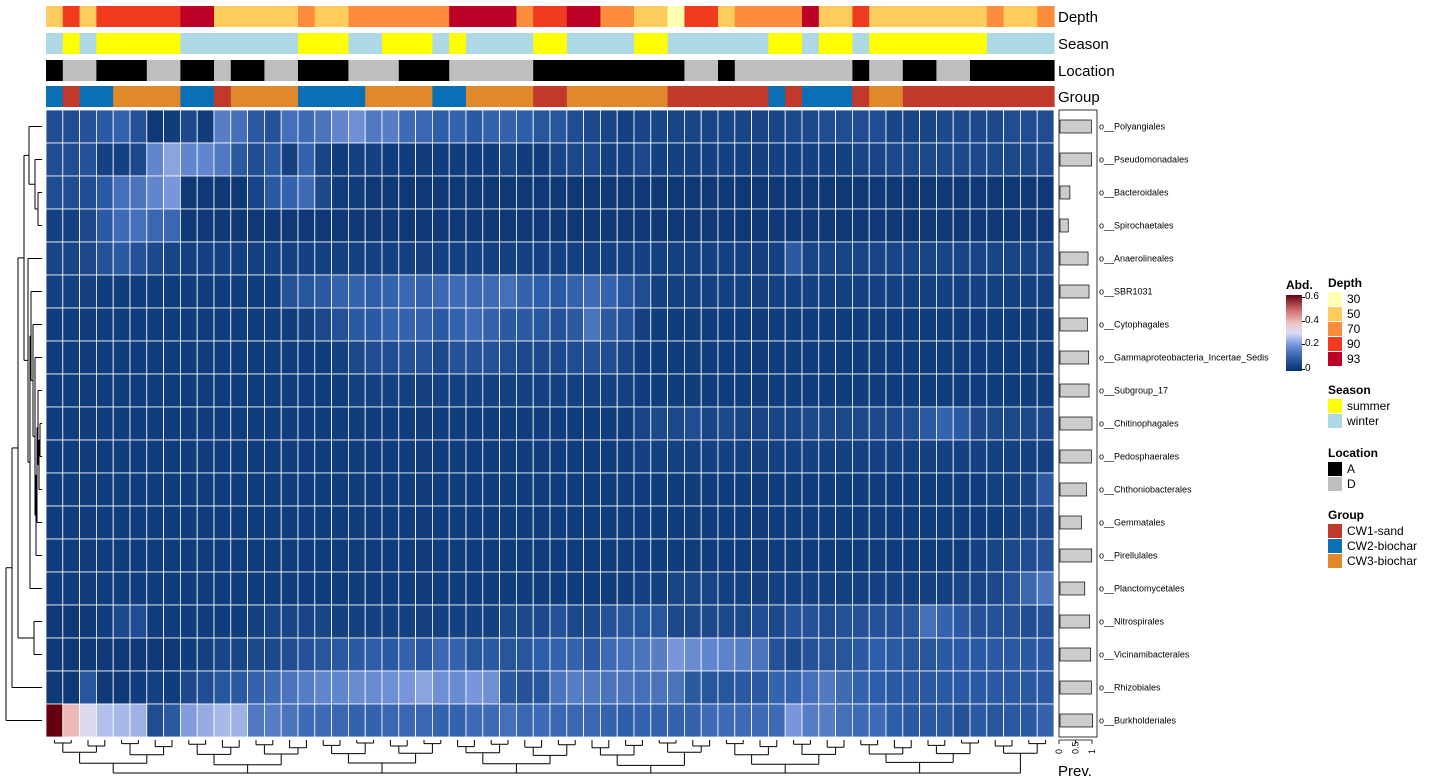 The width and height of the screenshot is (1436, 783). I want to click on row-label: o__Rhizobiales, so click(1130, 688).